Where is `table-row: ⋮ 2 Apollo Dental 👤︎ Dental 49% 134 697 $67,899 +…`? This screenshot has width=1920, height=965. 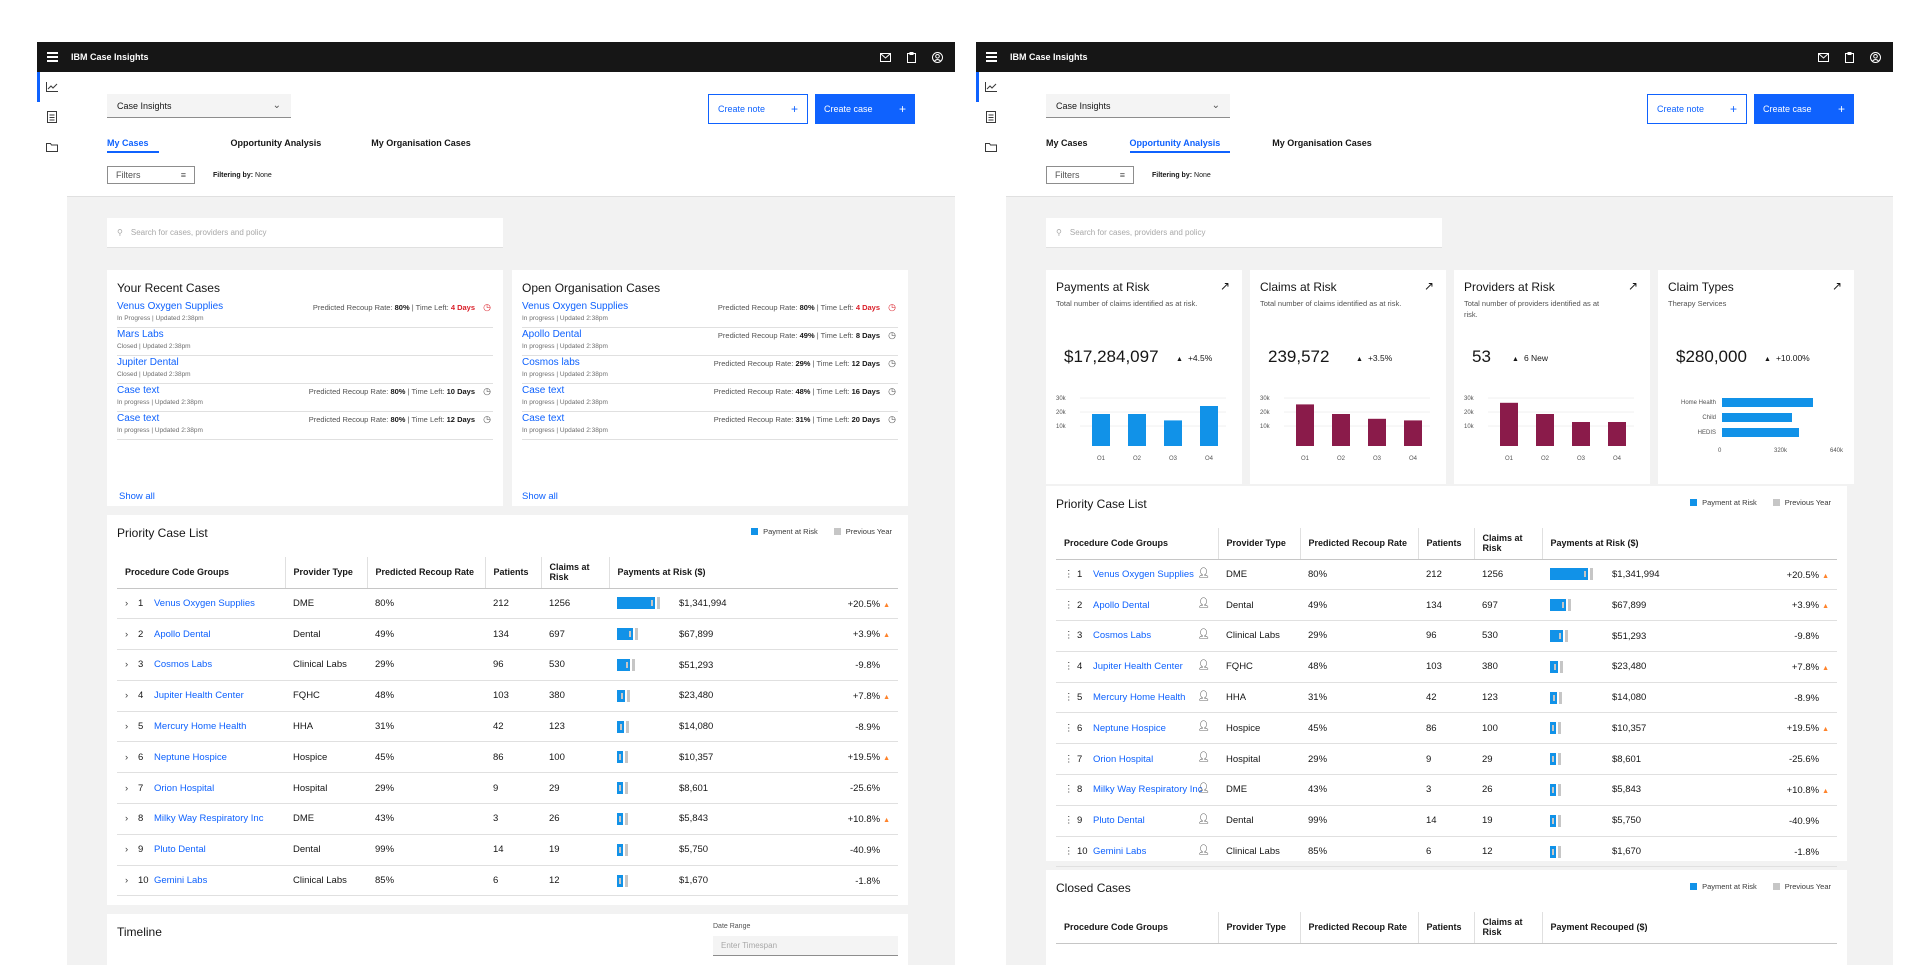
table-row: ⋮ 2 Apollo Dental 👤︎ Dental 49% 134 697 $67,899 +… is located at coordinates (1446, 605).